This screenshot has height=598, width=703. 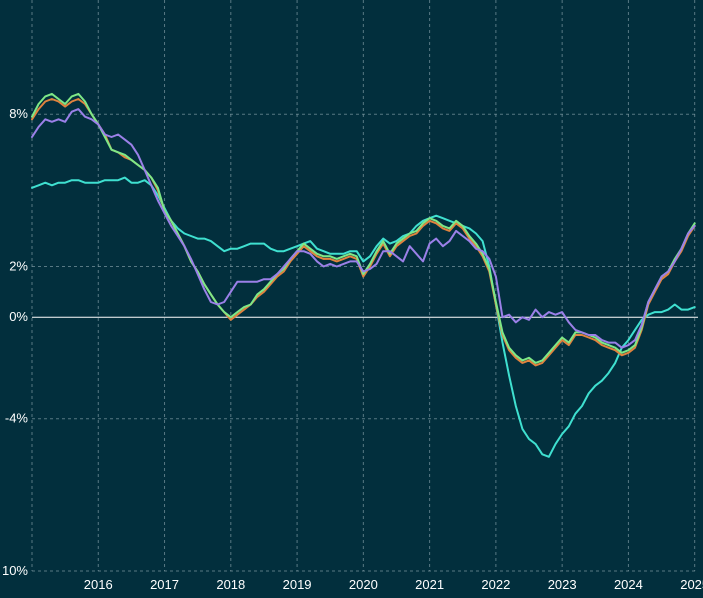 I want to click on y-tick-label: 10%, so click(x=15, y=570).